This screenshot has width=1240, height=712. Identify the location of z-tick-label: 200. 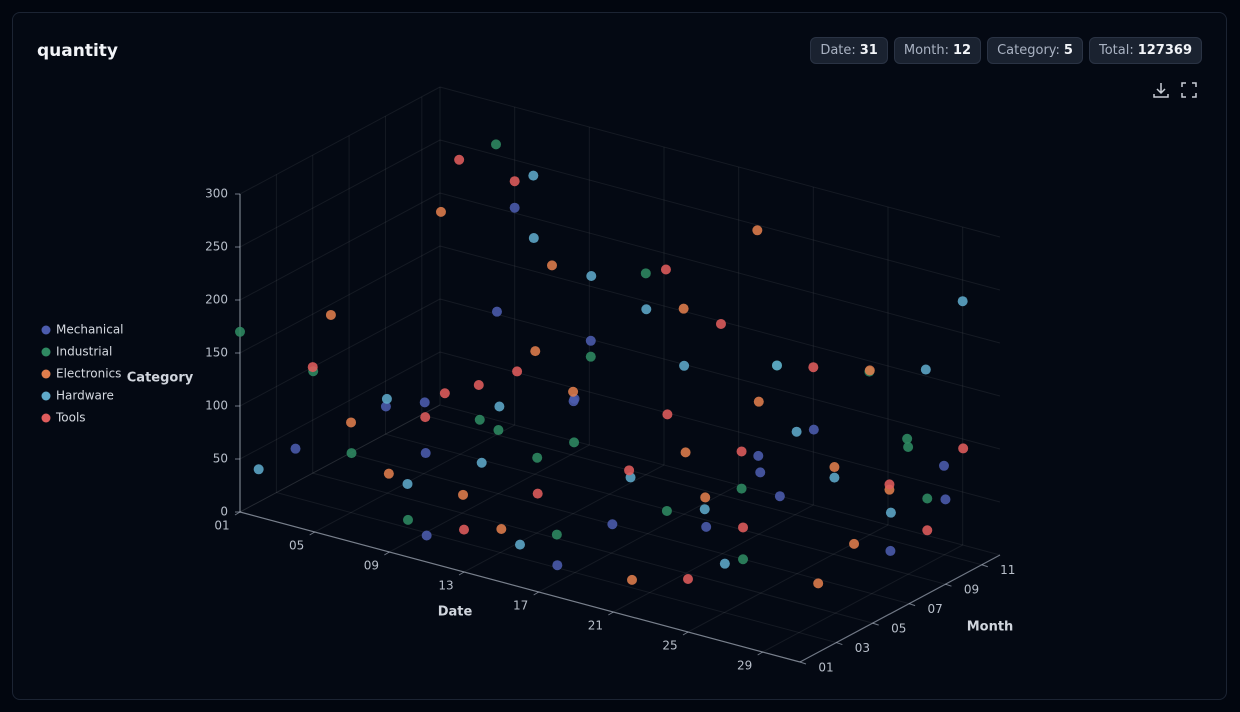
(216, 300).